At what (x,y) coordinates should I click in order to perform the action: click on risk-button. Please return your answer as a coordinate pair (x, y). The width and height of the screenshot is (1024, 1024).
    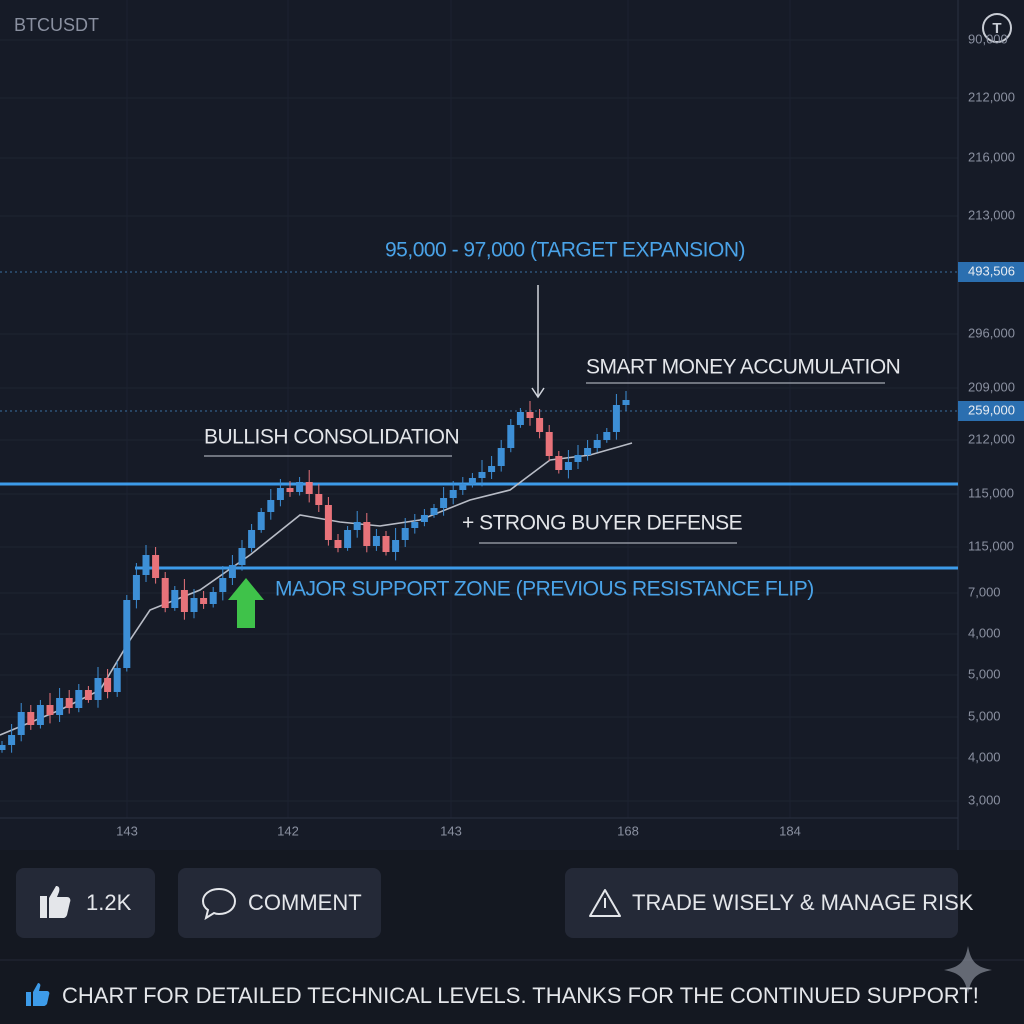
    Looking at the image, I should click on (761, 903).